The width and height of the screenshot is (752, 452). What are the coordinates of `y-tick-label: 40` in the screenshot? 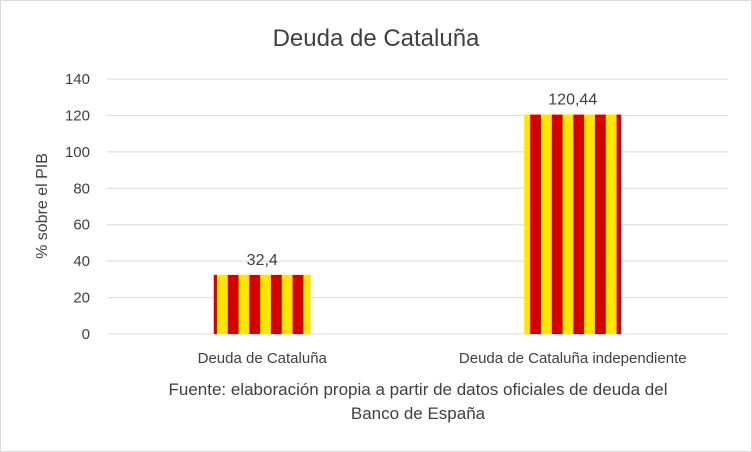 It's located at (81, 261).